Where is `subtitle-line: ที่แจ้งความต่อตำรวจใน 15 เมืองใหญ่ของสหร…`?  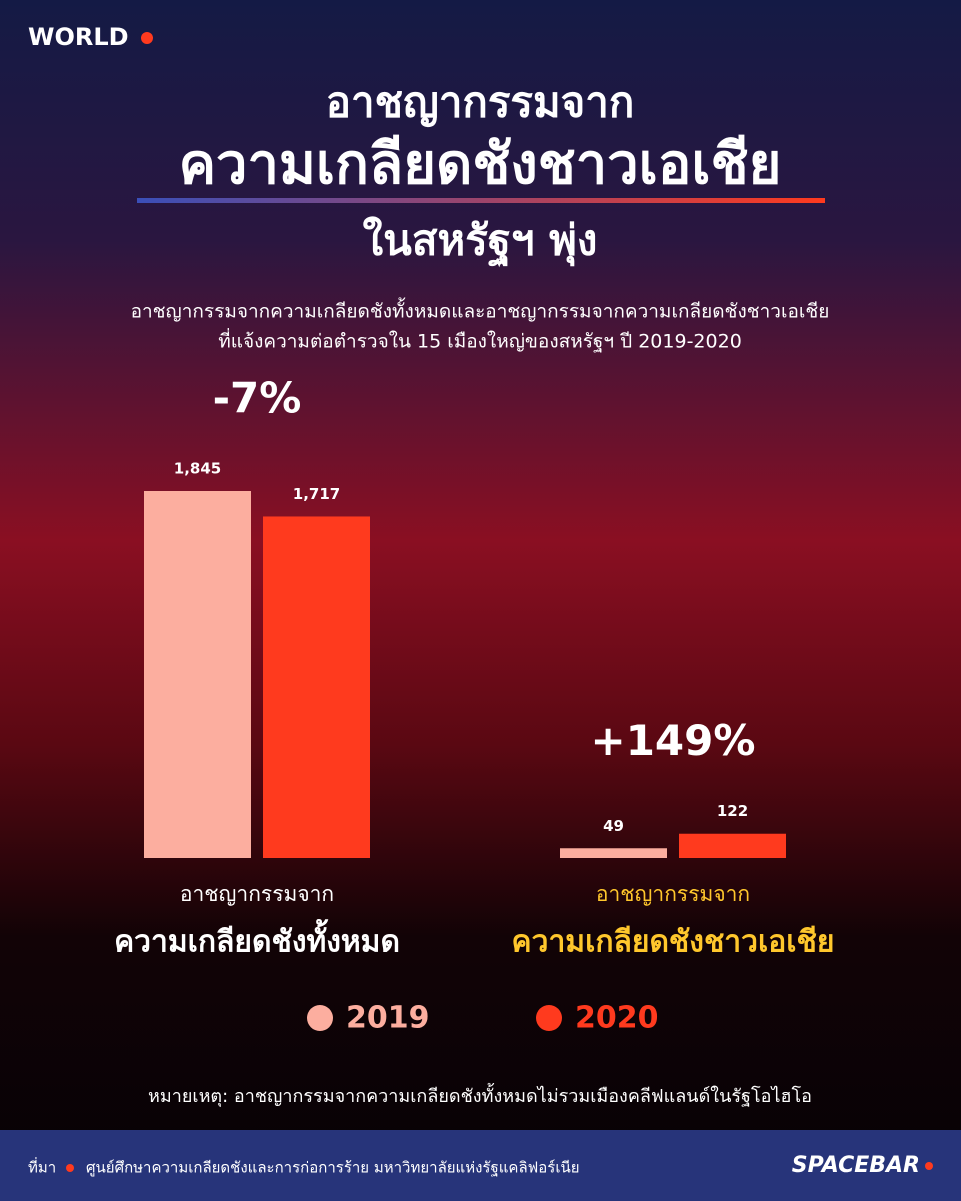 subtitle-line: ที่แจ้งความต่อตำรวจใน 15 เมืองใหญ่ของสหร… is located at coordinates (480, 340).